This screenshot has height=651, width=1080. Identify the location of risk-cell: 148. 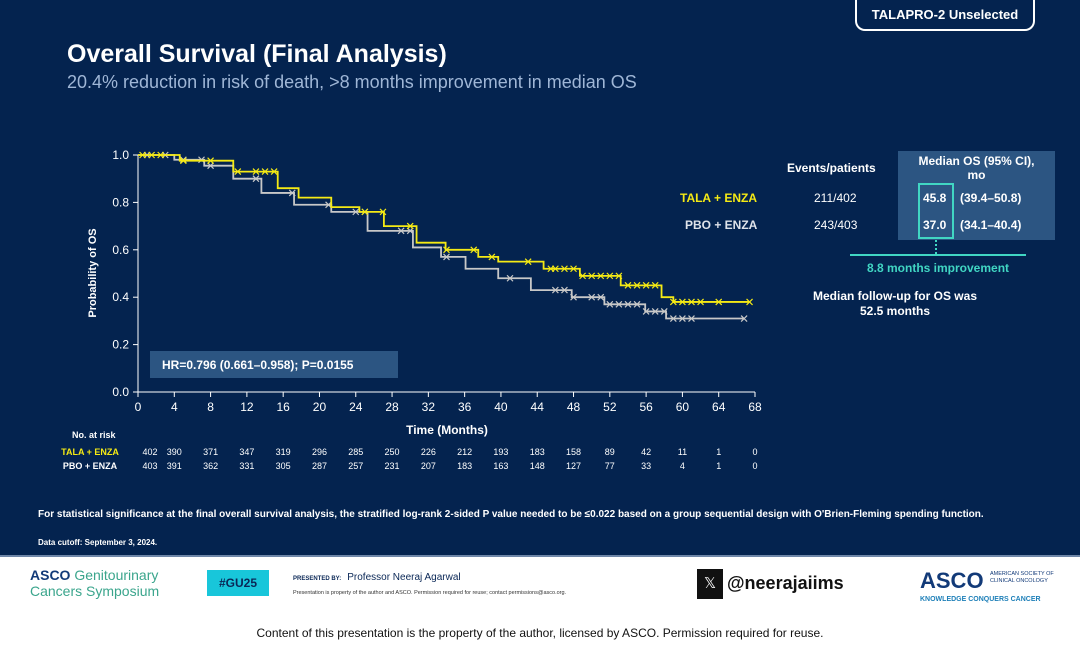
(537, 466).